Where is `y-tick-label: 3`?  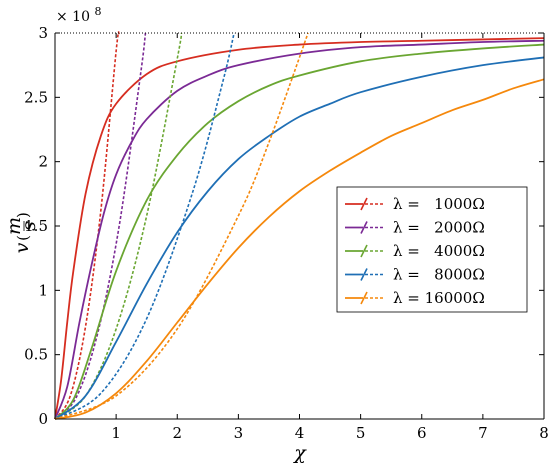 y-tick-label: 3 is located at coordinates (43, 33).